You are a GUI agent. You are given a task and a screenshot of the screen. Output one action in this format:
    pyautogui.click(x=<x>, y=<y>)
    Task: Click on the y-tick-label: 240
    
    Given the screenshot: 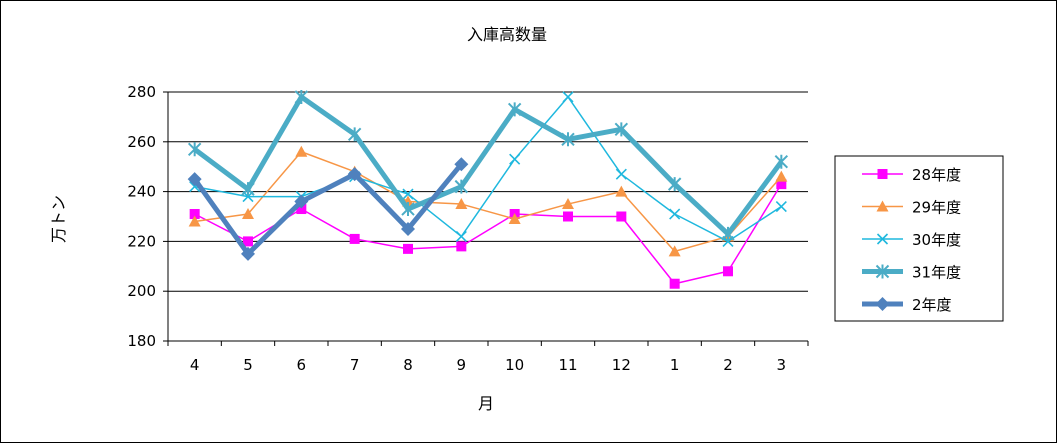 What is the action you would take?
    pyautogui.click(x=141, y=192)
    